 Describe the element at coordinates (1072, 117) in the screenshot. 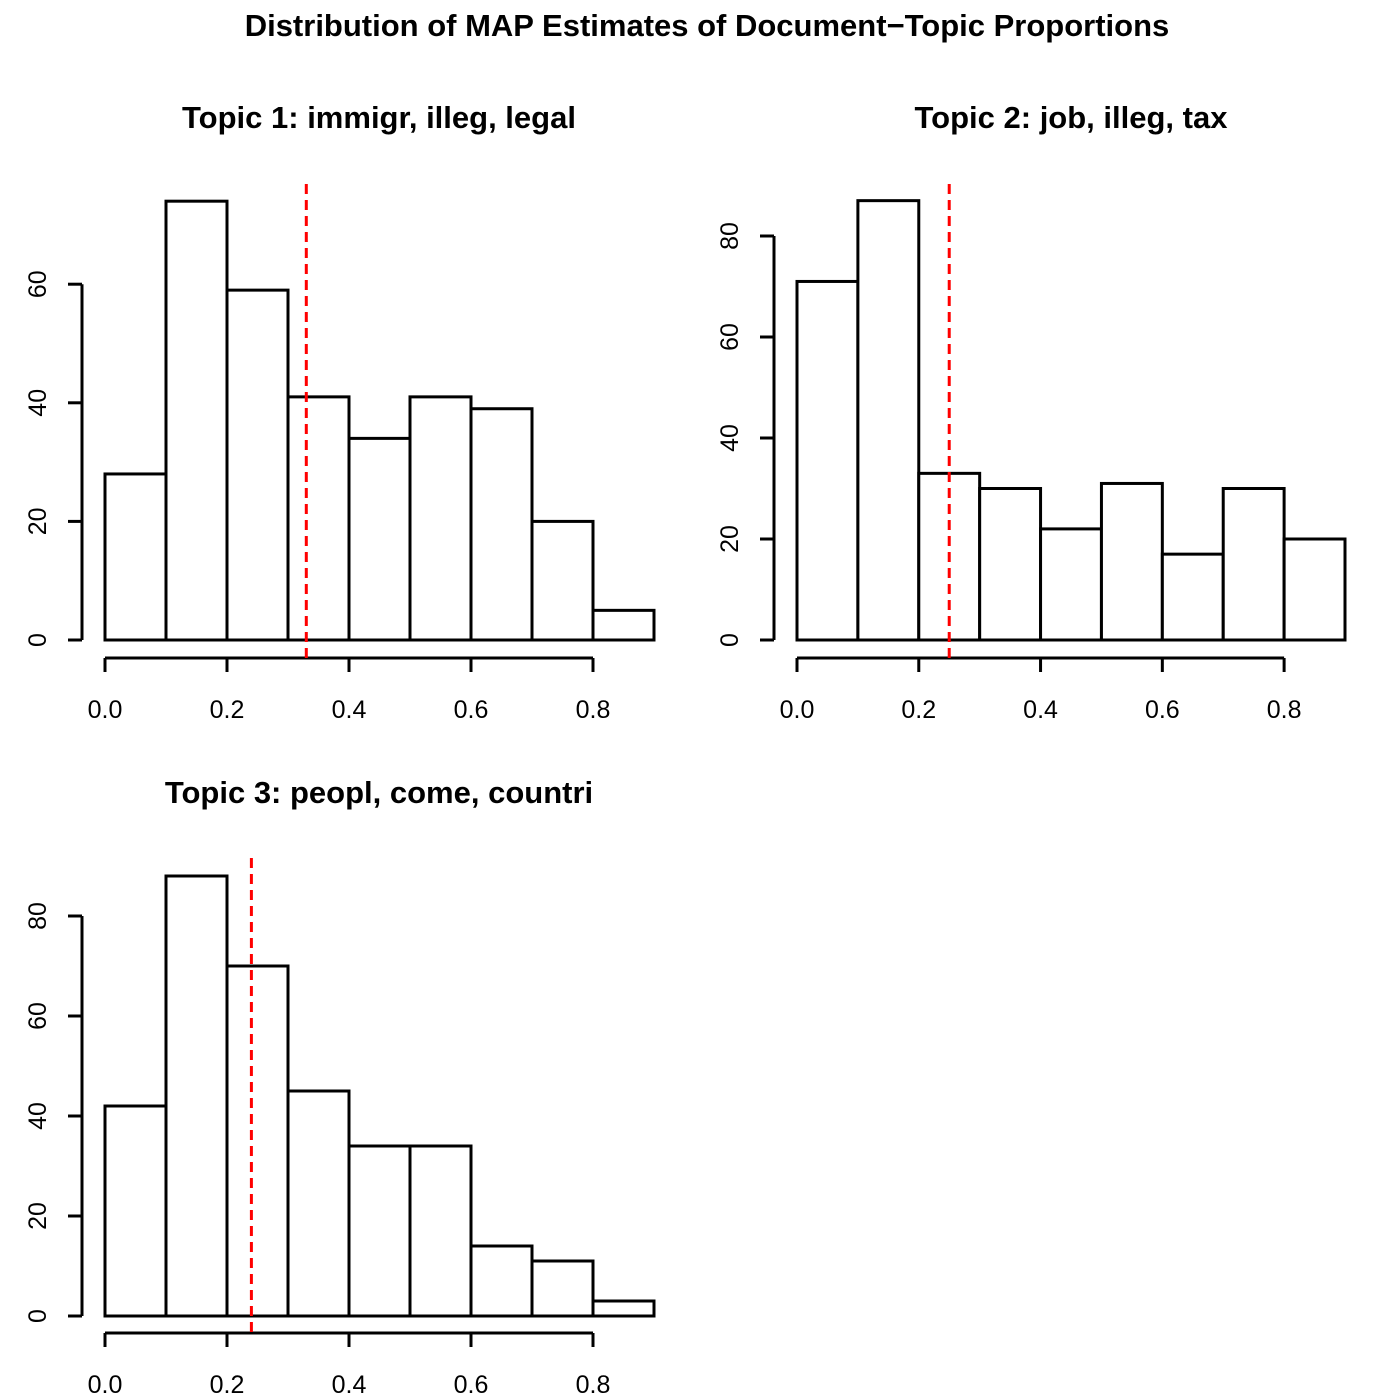

I see `panel-title: Topic 2: job, illeg, tax` at that location.